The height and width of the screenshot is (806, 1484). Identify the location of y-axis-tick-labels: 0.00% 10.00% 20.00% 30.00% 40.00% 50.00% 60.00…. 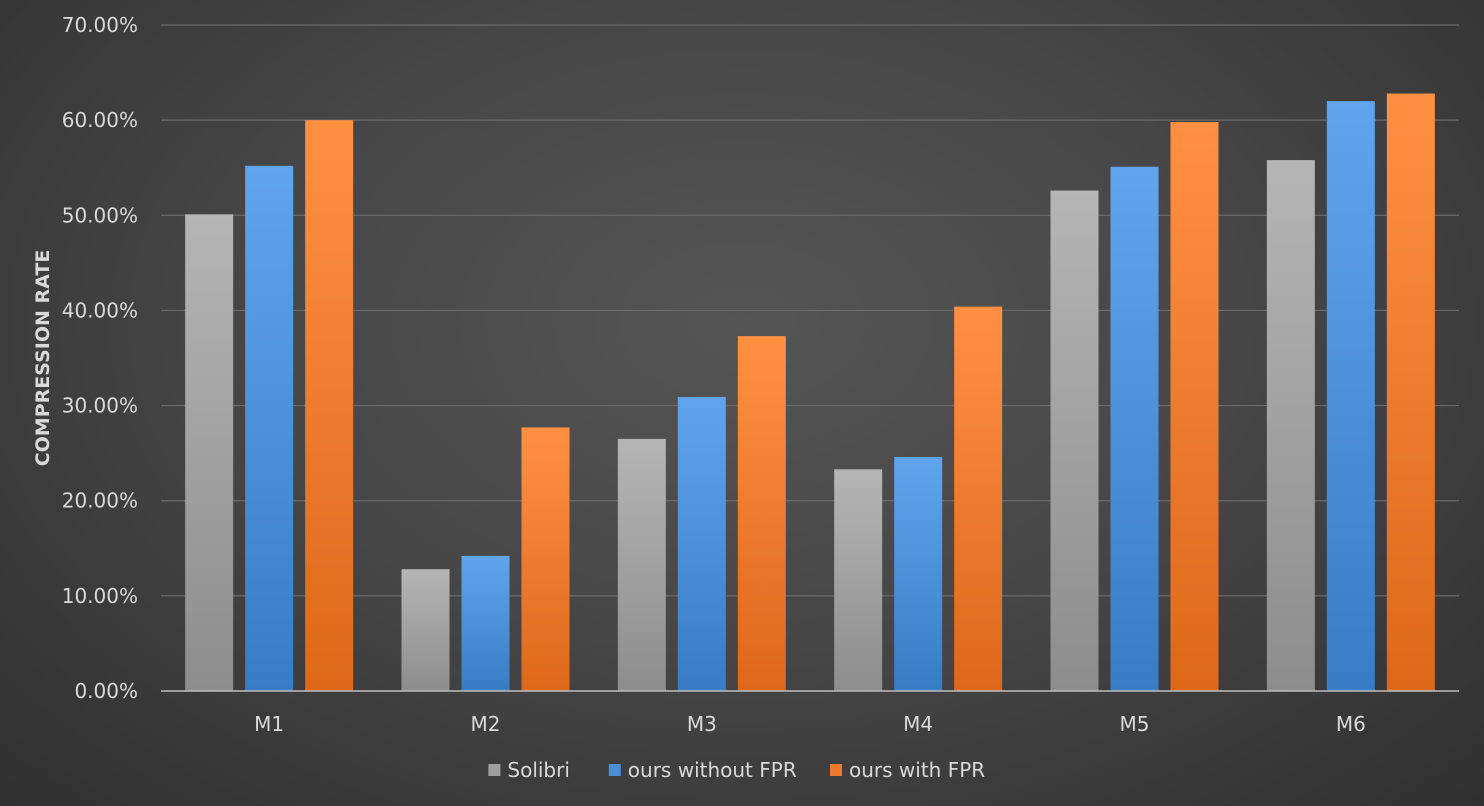
(100, 358).